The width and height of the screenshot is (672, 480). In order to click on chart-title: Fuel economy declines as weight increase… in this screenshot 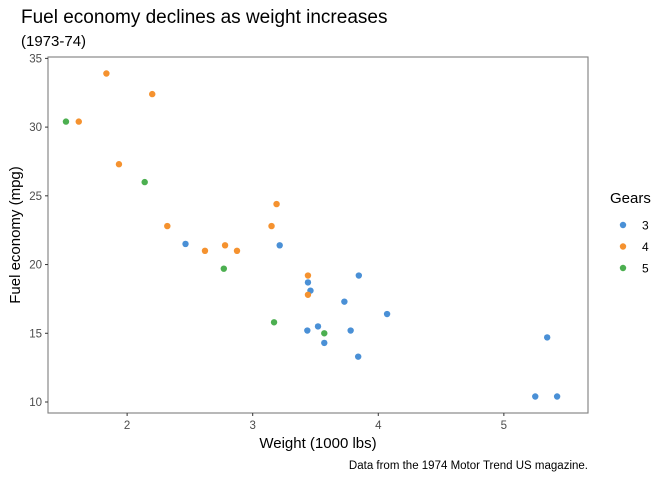, I will do `click(204, 17)`.